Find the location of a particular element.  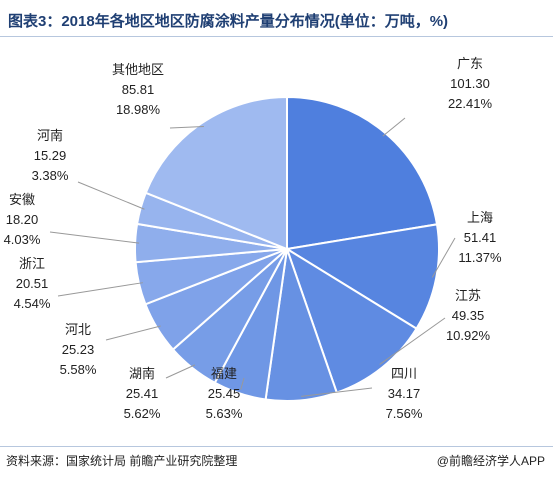

value-label-11: 85.81 is located at coordinates (138, 89).